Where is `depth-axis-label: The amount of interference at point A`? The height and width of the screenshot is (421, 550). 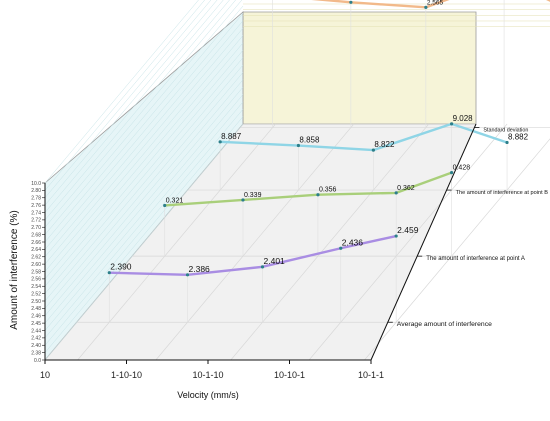 depth-axis-label: The amount of interference at point A is located at coordinates (475, 259).